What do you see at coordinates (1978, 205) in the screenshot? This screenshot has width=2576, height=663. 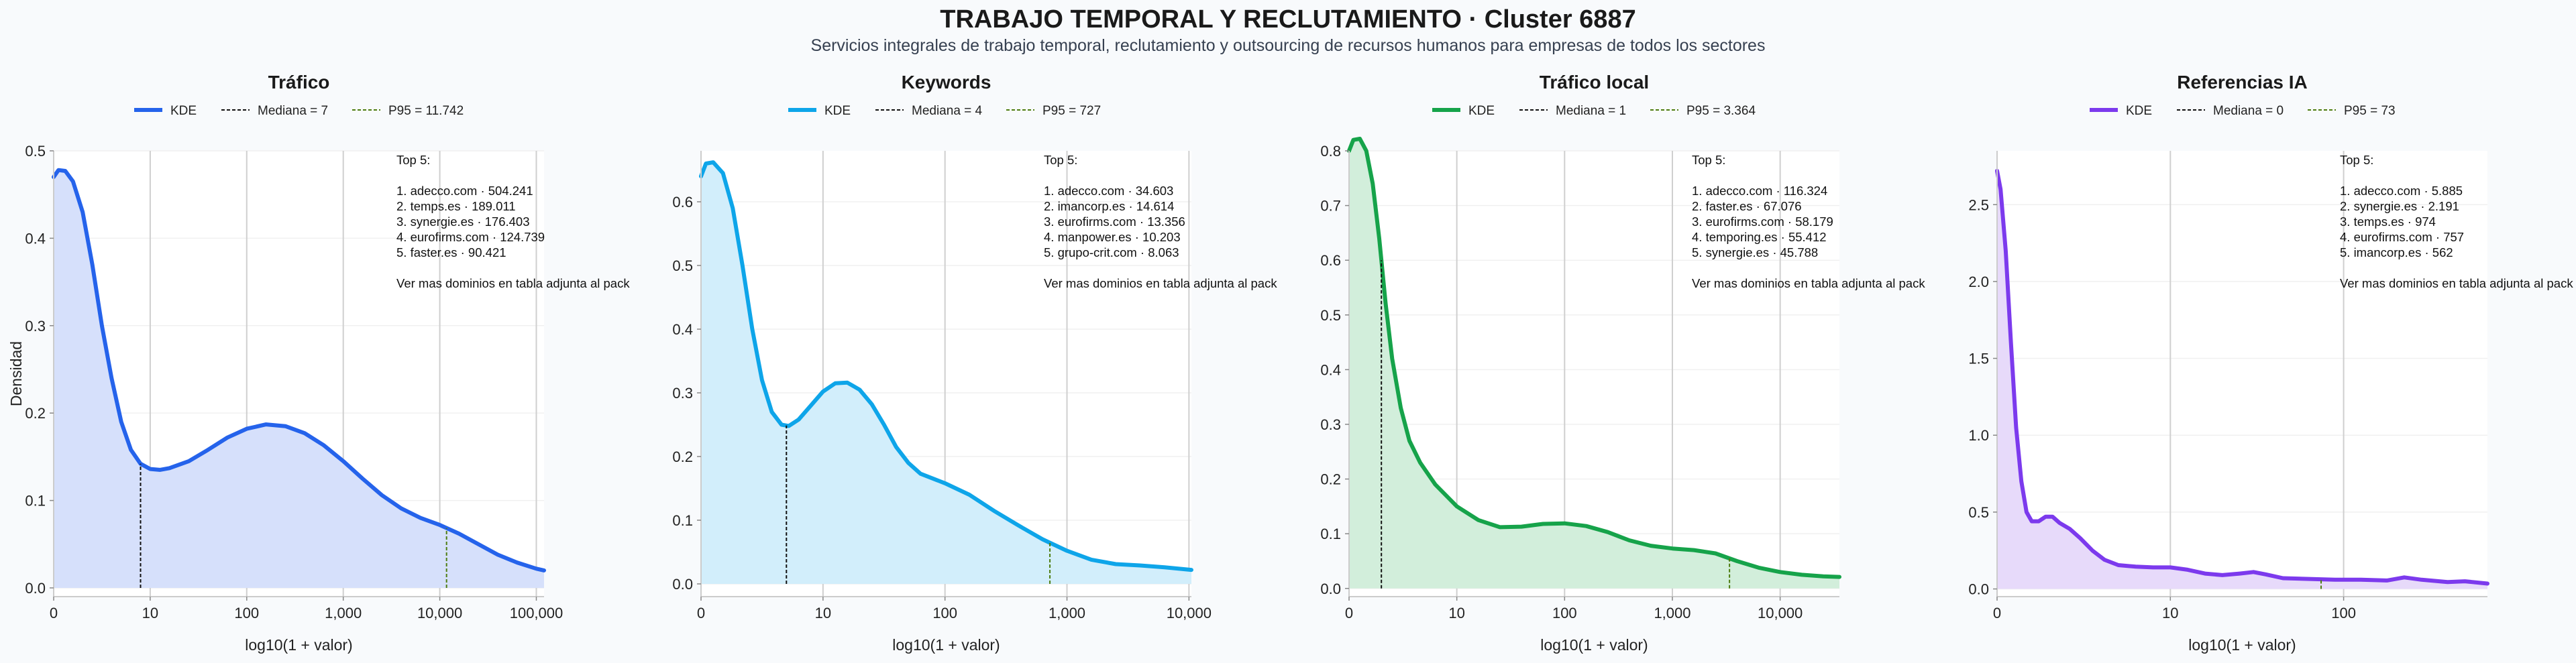 I see `y-tick-label: 2.5` at bounding box center [1978, 205].